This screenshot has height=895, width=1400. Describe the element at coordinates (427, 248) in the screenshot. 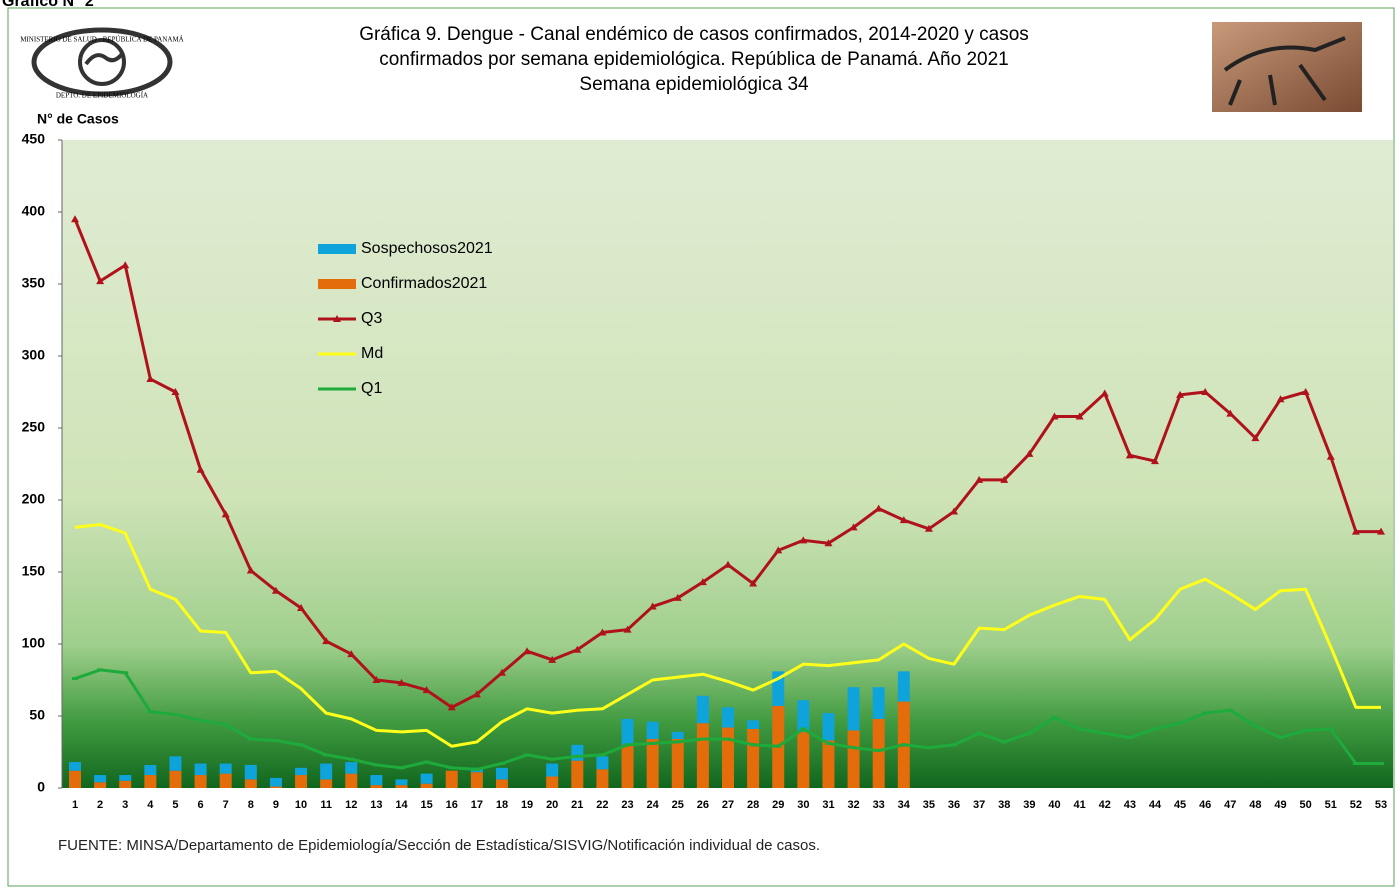

I see `legend-label: Sospechosos2021` at that location.